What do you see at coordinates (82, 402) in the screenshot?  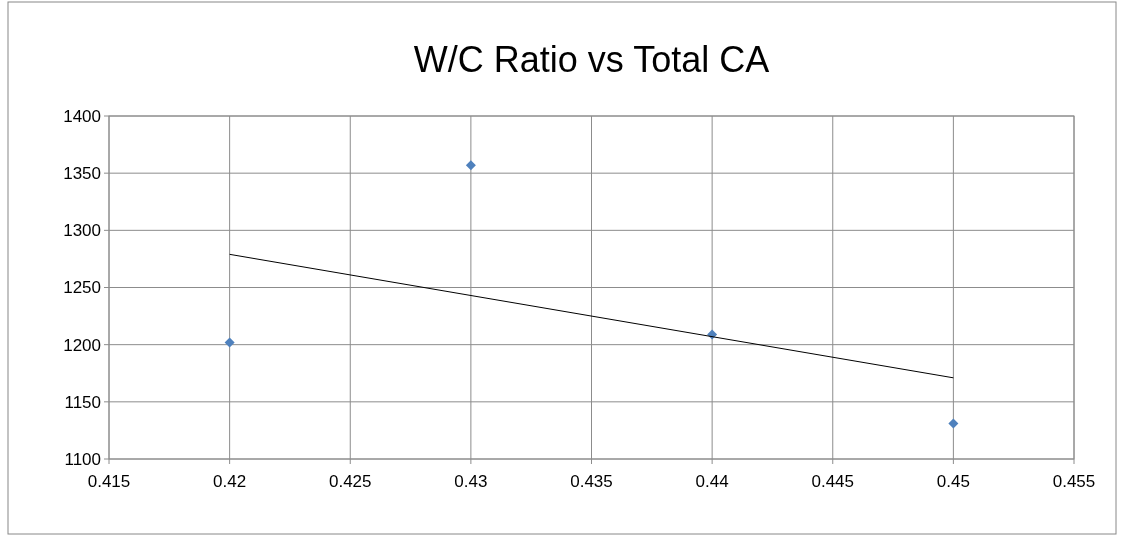 I see `y-tick-label: 1150` at bounding box center [82, 402].